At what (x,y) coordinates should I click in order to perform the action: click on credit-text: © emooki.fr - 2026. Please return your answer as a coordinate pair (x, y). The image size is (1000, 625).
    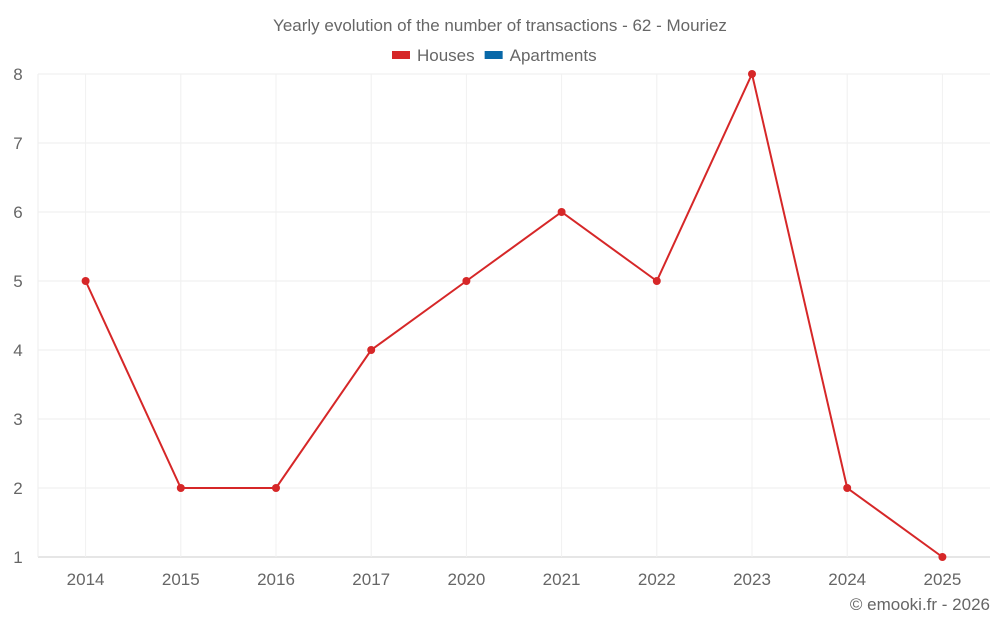
    Looking at the image, I should click on (920, 604).